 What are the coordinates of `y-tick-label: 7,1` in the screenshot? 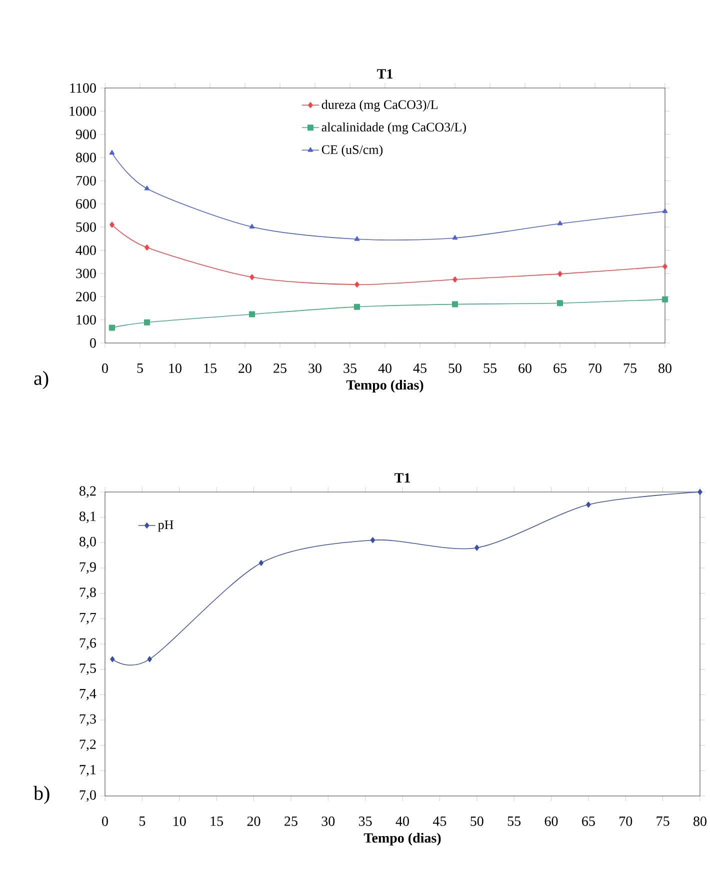 It's located at (88, 770).